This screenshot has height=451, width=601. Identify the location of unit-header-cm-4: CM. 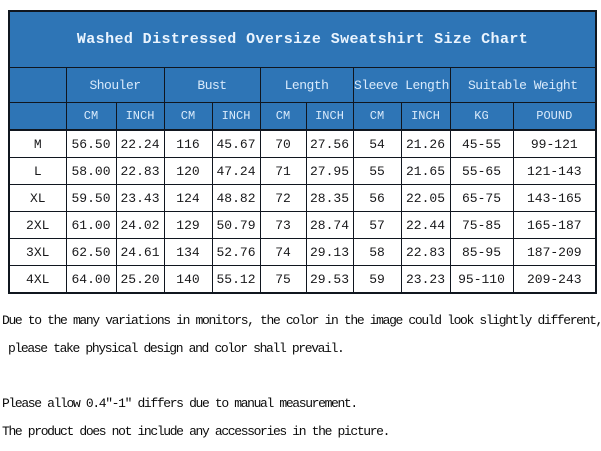
(283, 116).